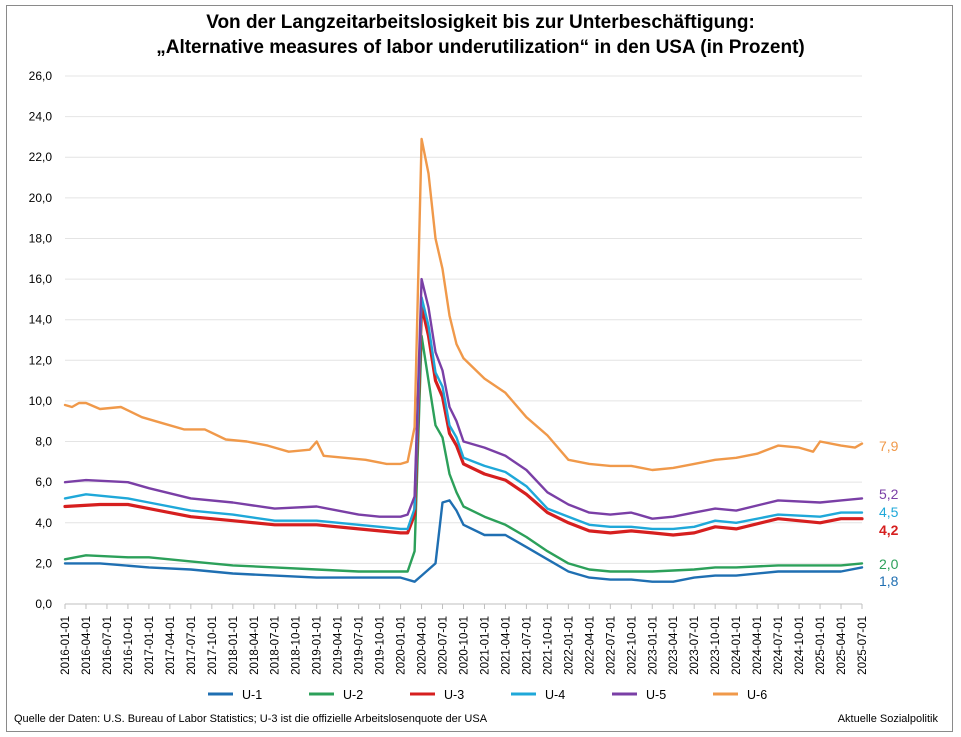 This screenshot has height=737, width=961. Describe the element at coordinates (889, 494) in the screenshot. I see `end-label-u-5: 5,2` at that location.